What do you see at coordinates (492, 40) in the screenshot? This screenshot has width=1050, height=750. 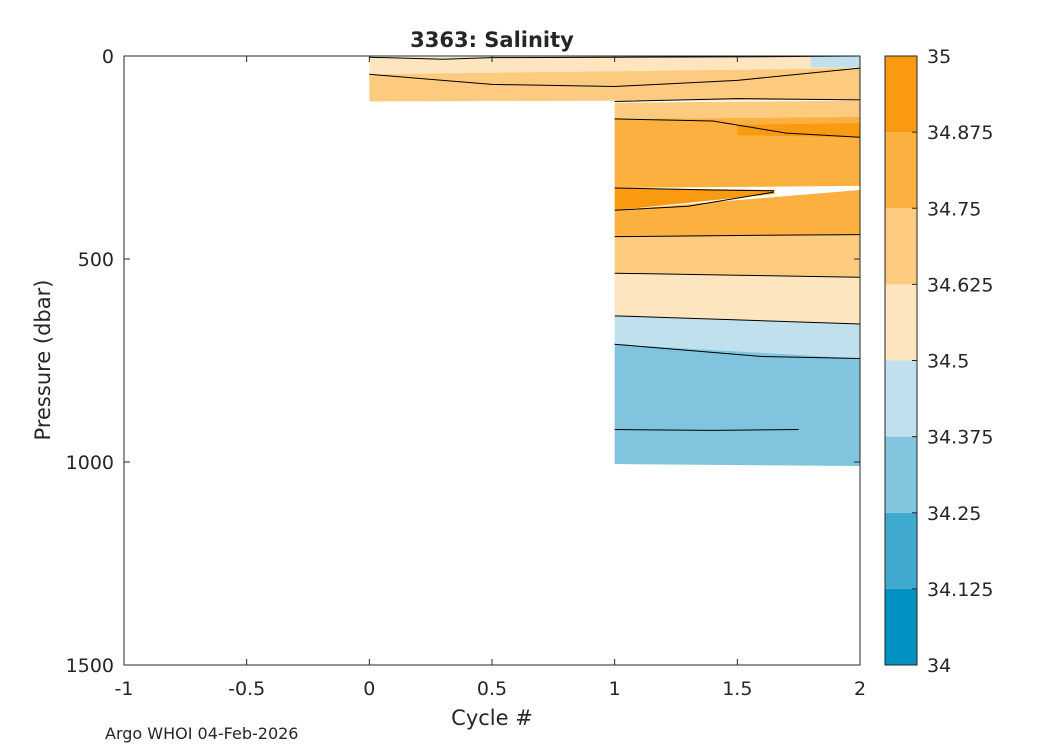 I see `chart-title: 3363: Salinity` at bounding box center [492, 40].